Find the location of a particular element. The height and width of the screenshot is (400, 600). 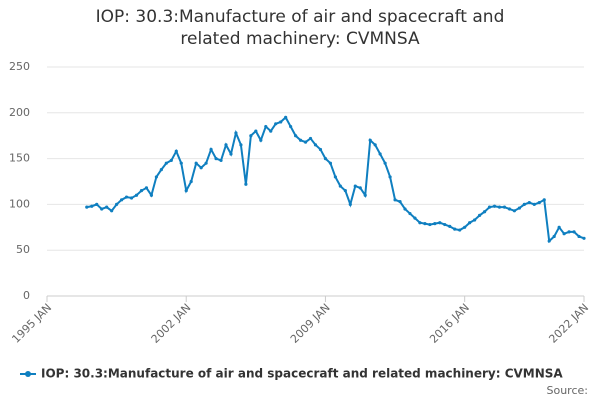

y-tick-label: 0 is located at coordinates (26, 295).